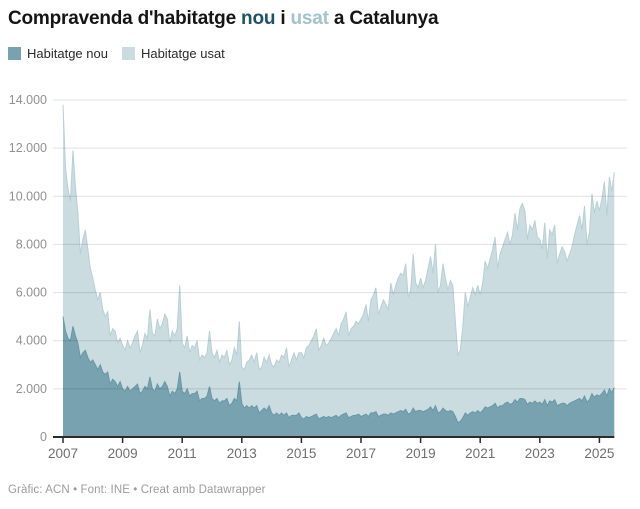  Describe the element at coordinates (116, 53) in the screenshot. I see `legend: Habitatge nou Habitatge usat` at that location.